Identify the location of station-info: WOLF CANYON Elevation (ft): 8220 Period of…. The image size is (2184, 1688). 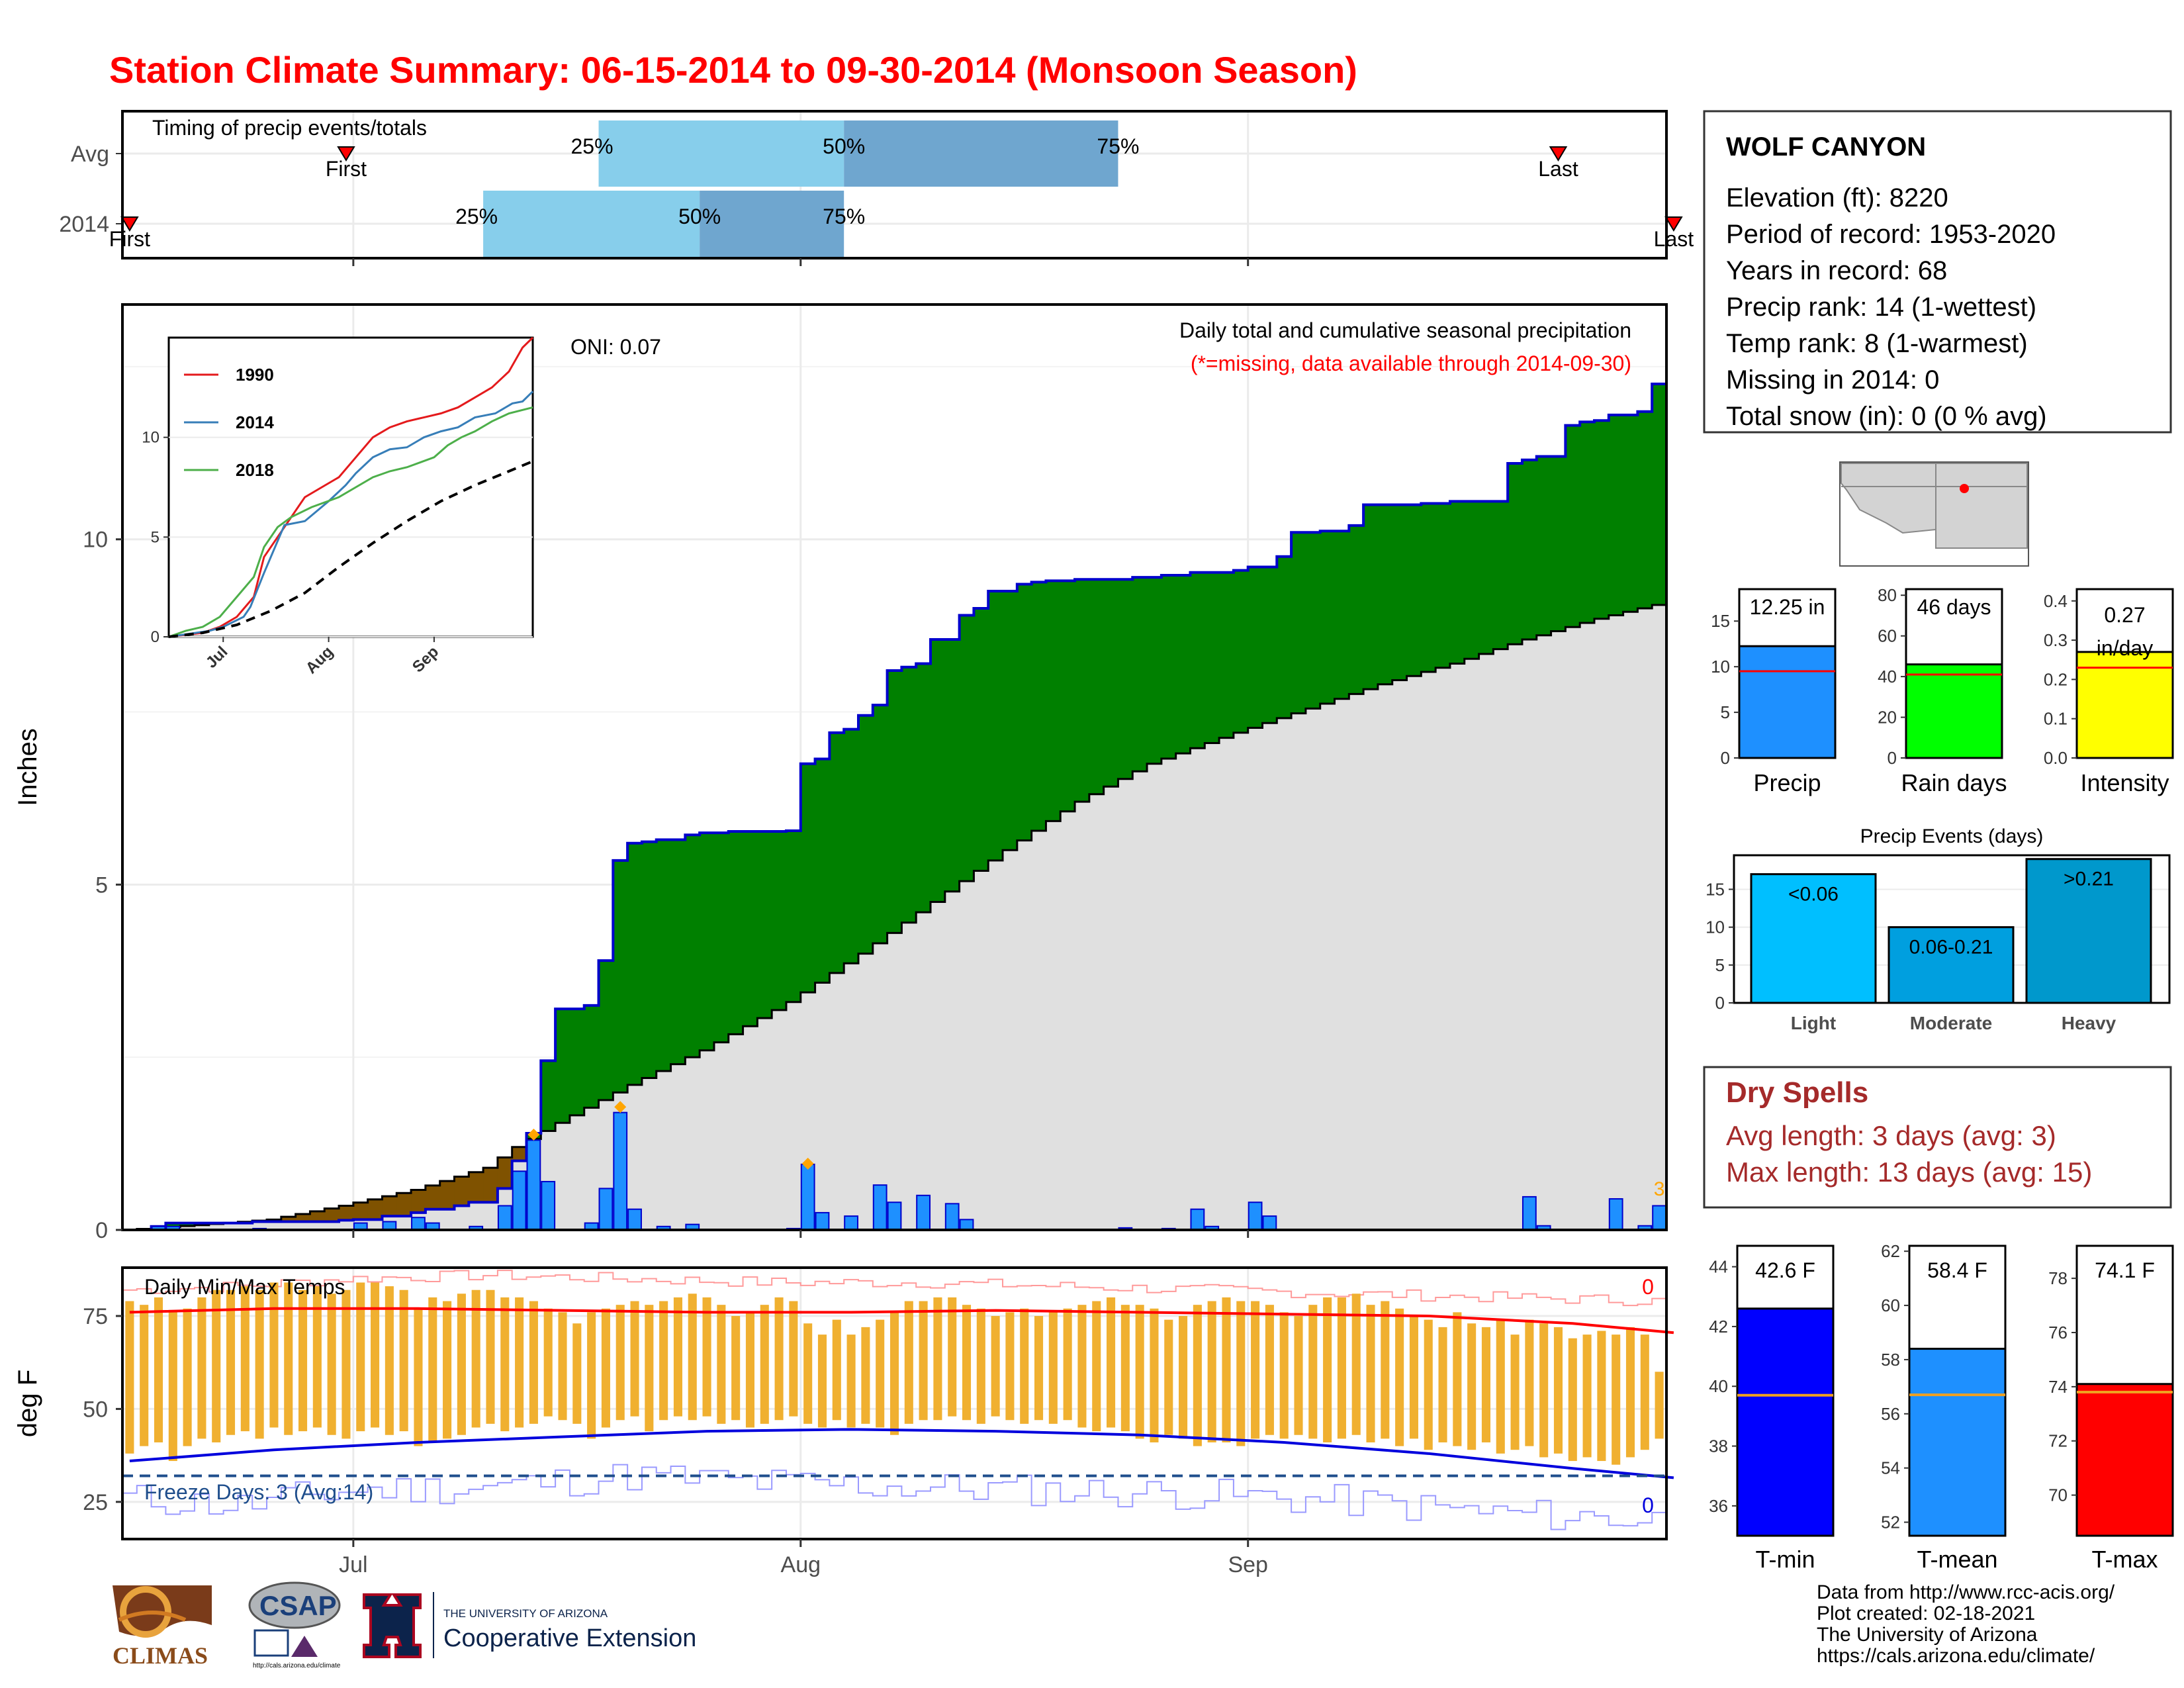
(1937, 272).